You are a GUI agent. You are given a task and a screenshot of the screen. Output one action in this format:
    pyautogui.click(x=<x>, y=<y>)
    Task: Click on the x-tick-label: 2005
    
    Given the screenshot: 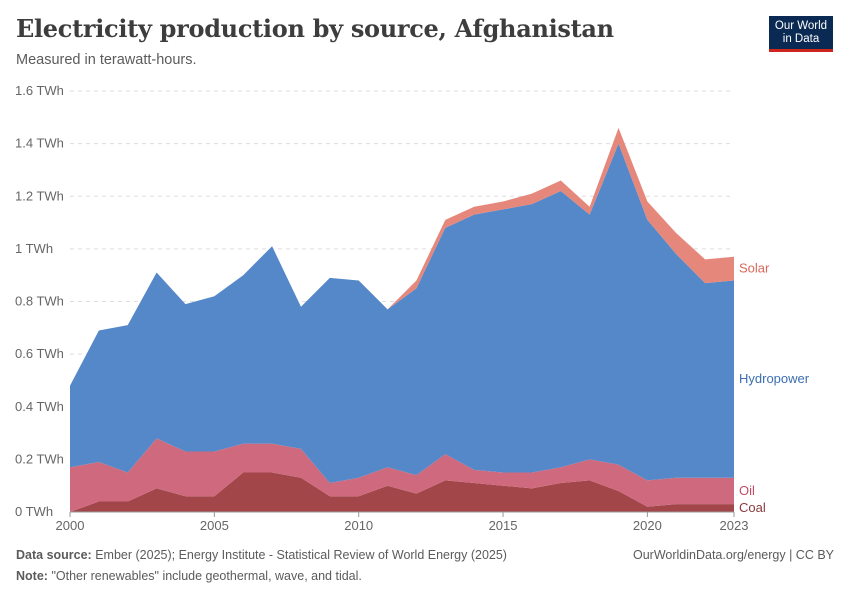 What is the action you would take?
    pyautogui.click(x=214, y=525)
    